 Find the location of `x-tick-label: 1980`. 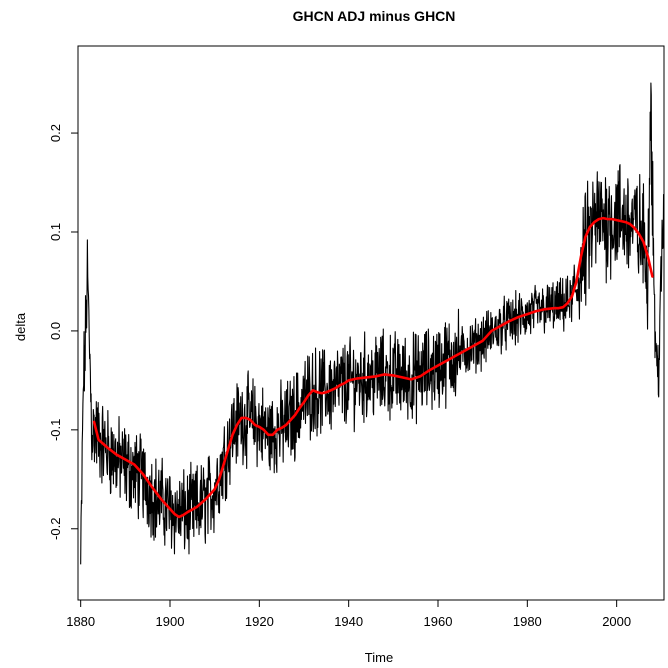

x-tick-label: 1980 is located at coordinates (527, 621).